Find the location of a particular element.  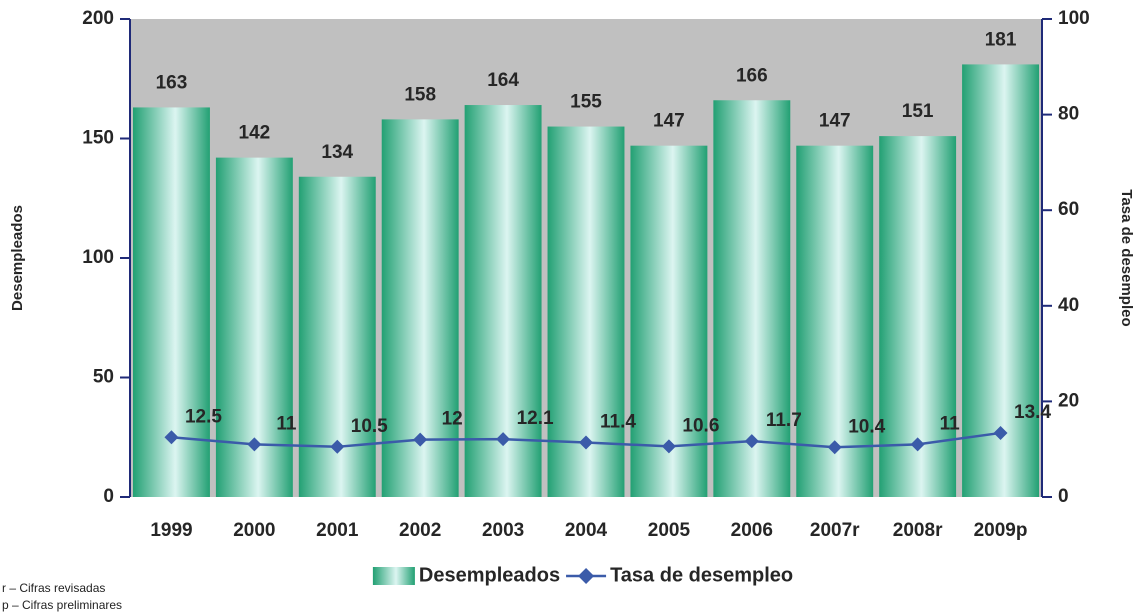

footnote: r – Cifras revisadas is located at coordinates (53, 588).